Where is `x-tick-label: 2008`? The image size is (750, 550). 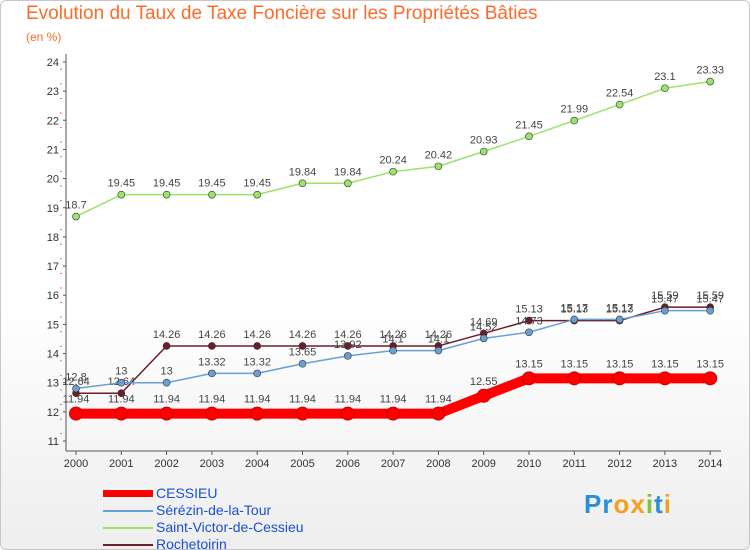 x-tick-label: 2008 is located at coordinates (438, 464).